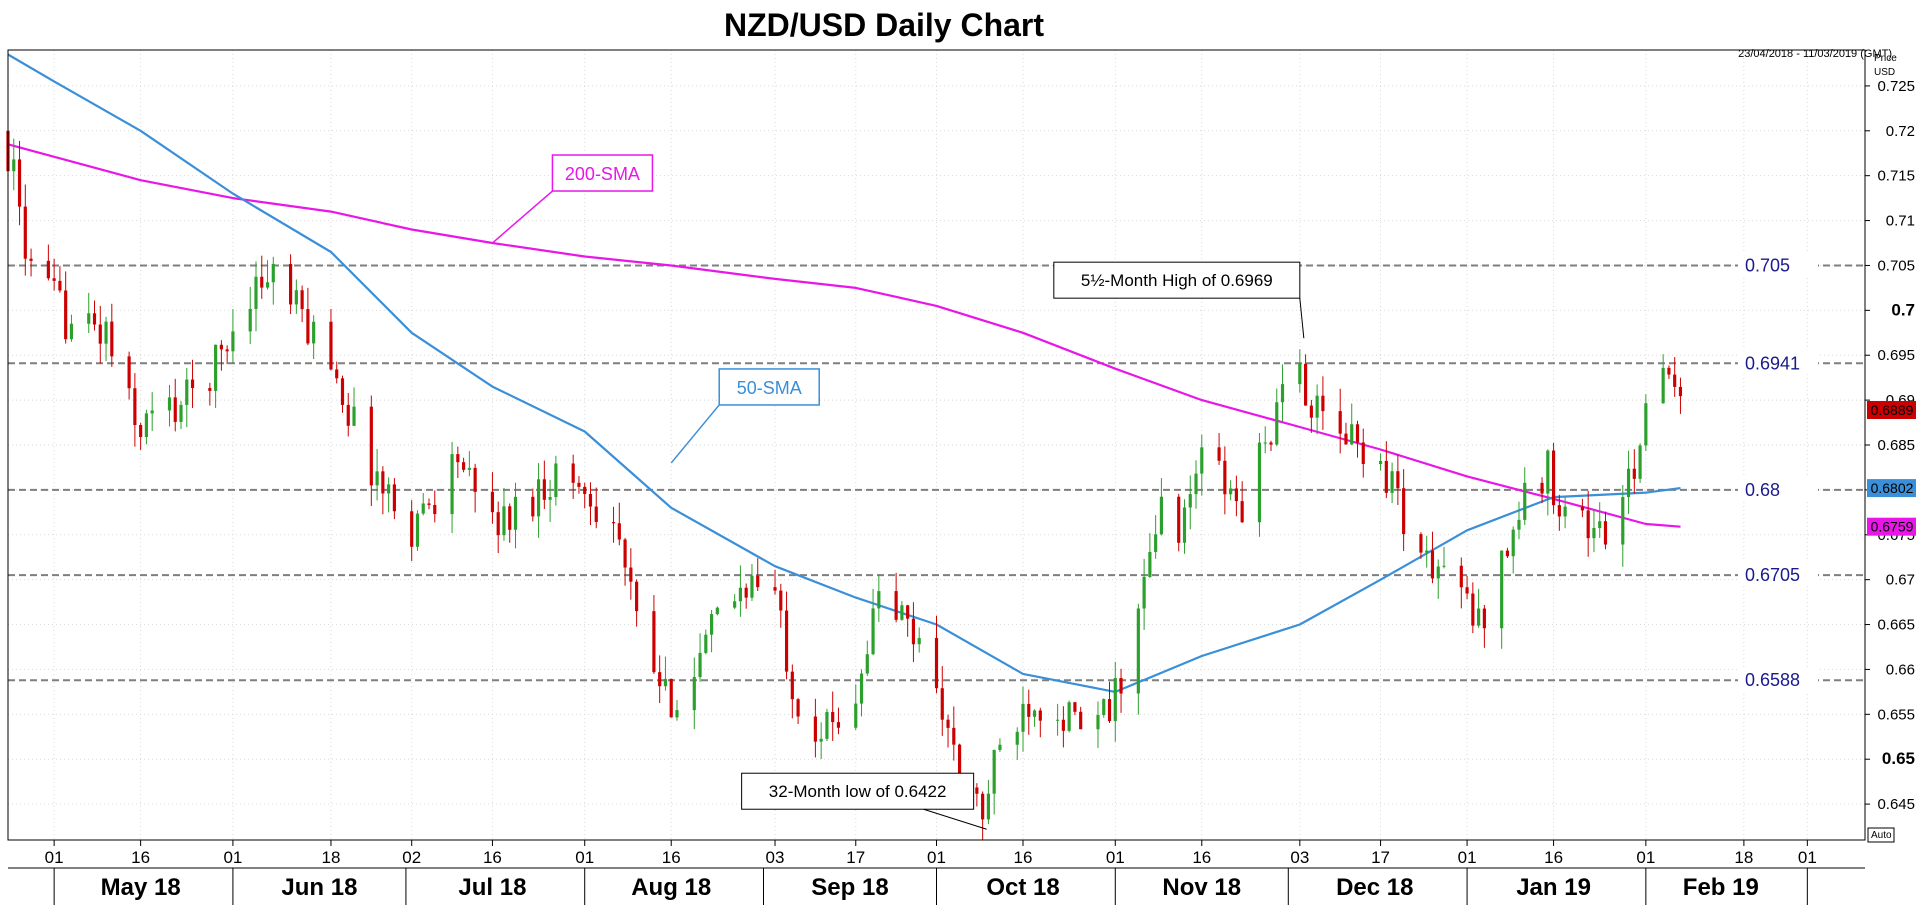 This screenshot has width=1916, height=923. I want to click on x-day-label: 17, so click(855, 857).